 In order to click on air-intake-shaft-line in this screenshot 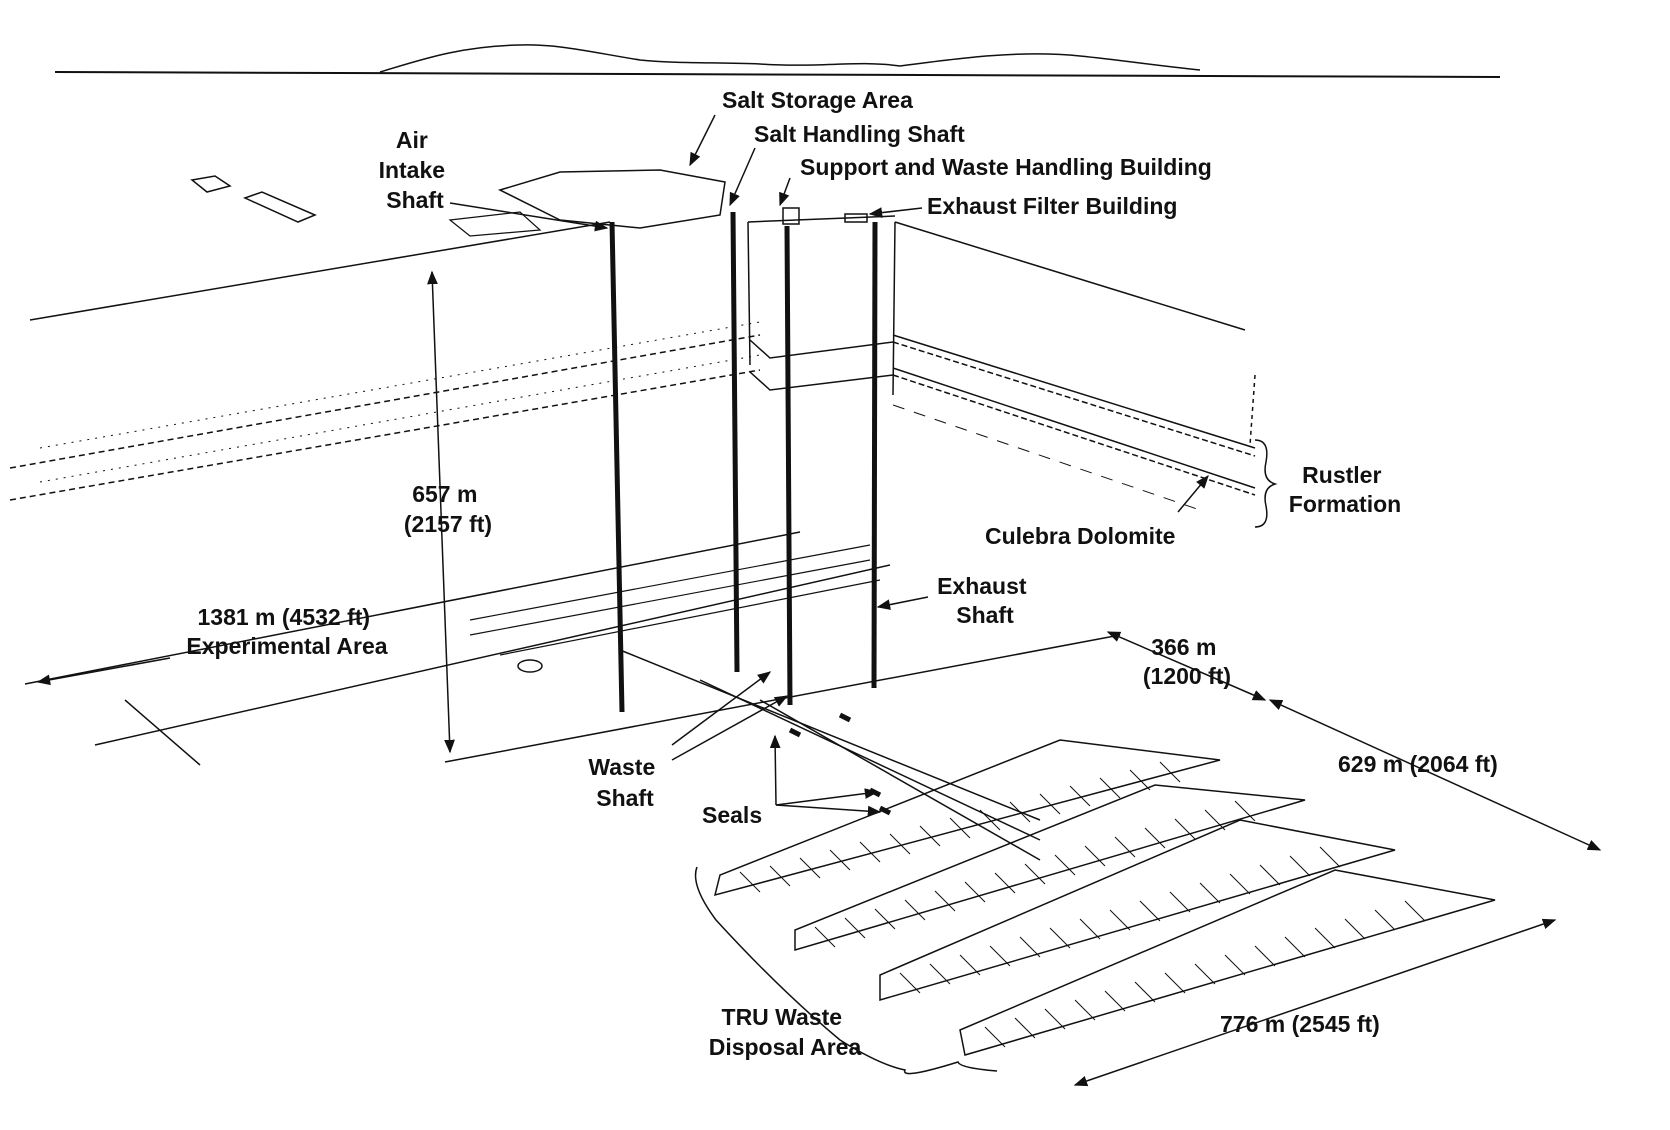, I will do `click(617, 467)`.